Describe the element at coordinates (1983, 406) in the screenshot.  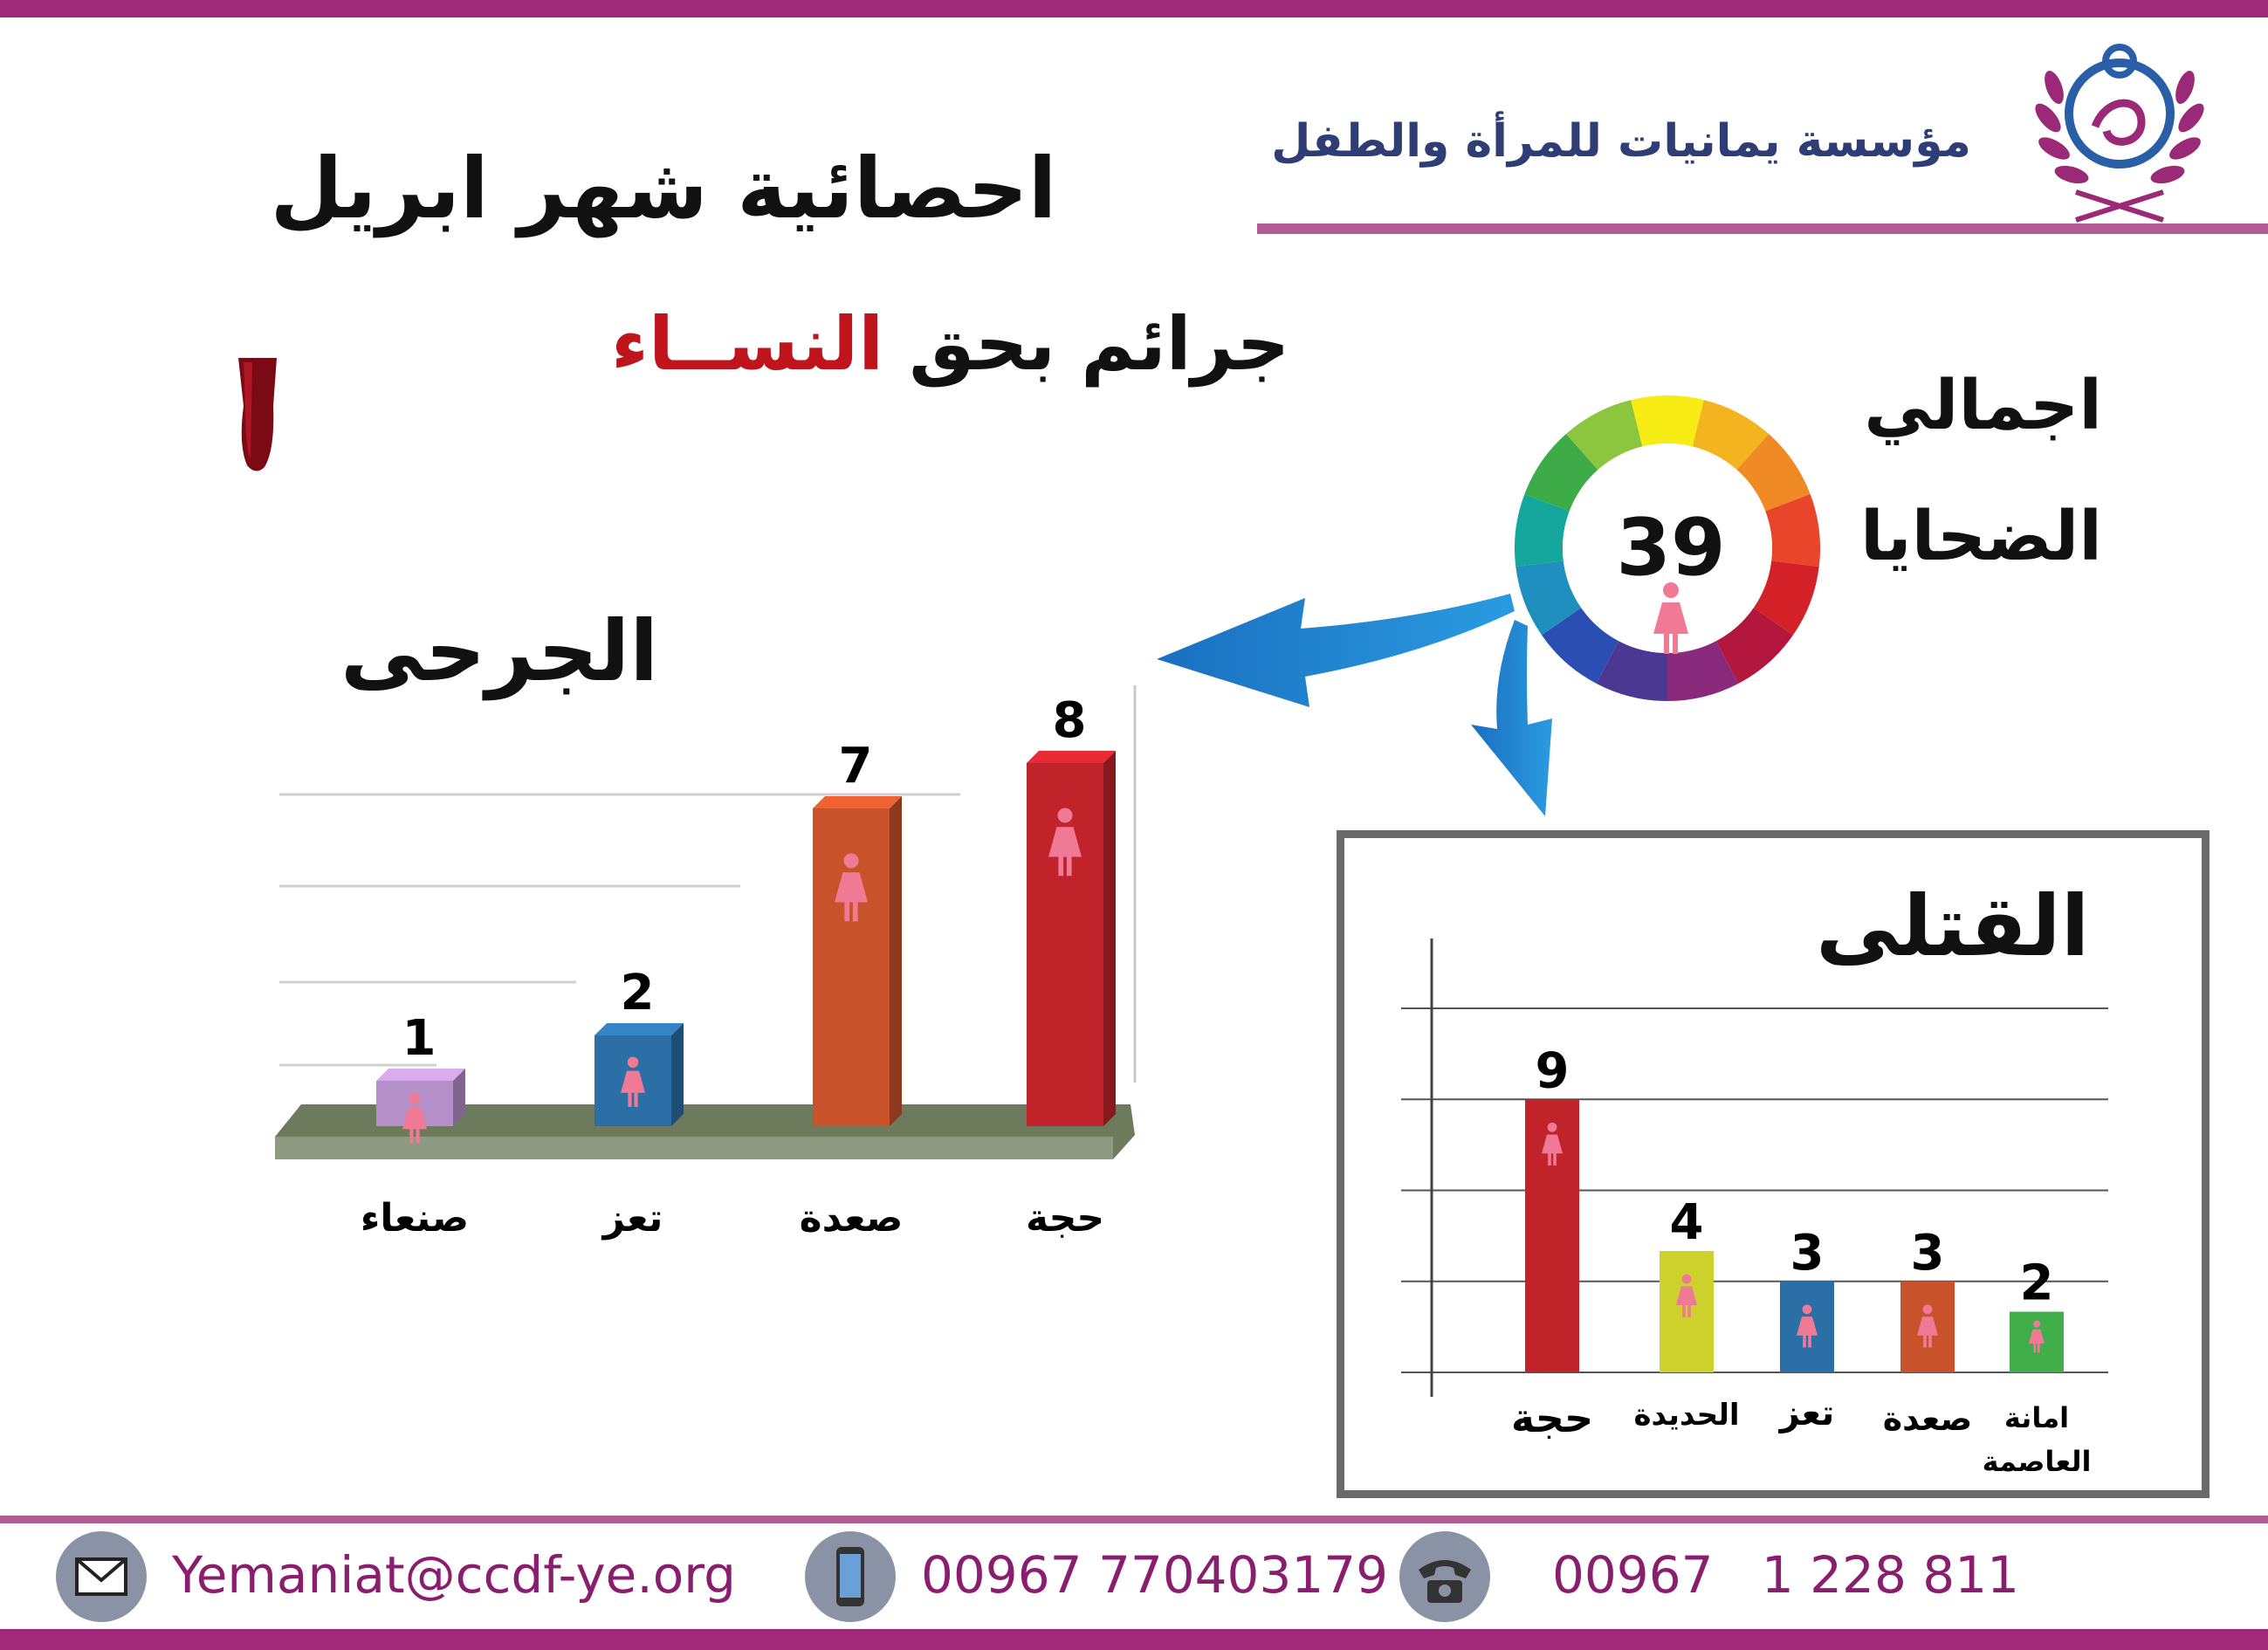
I see `total-label-line1: اجمالي` at that location.